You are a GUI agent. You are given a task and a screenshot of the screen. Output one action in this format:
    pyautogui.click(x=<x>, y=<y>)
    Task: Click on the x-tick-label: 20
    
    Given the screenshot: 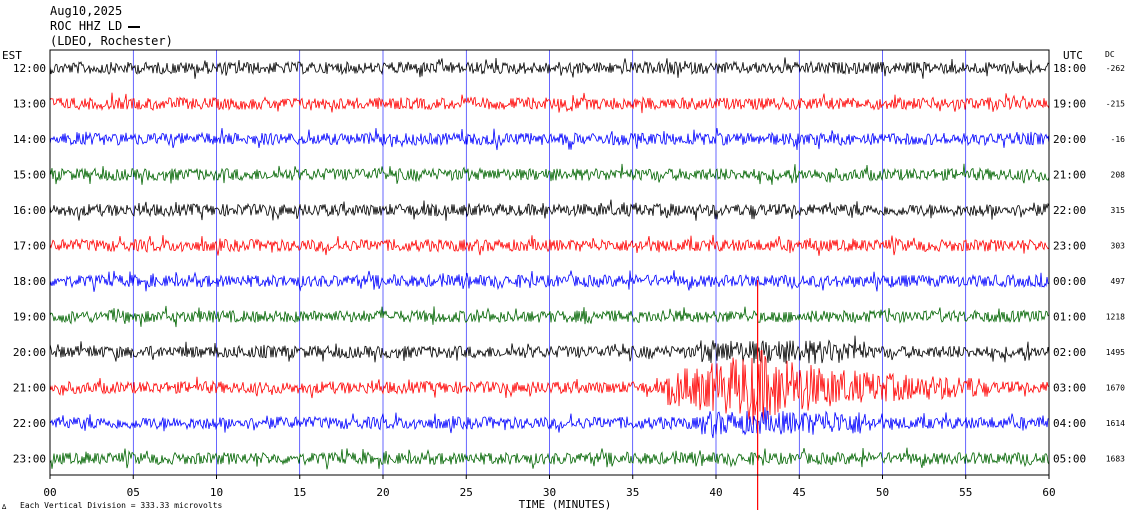 What is the action you would take?
    pyautogui.click(x=382, y=492)
    